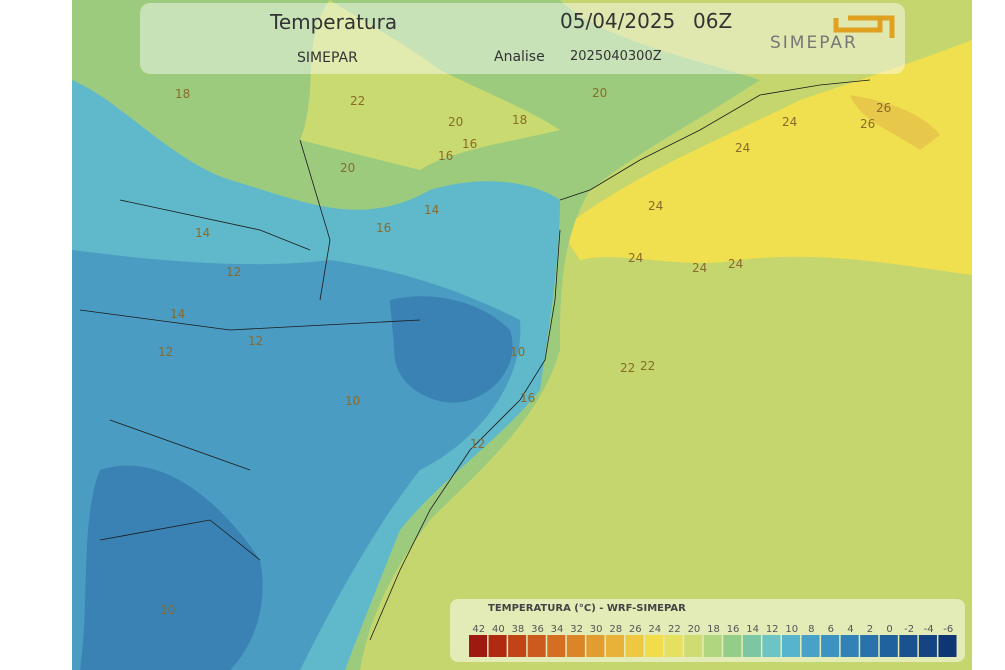 This screenshot has width=1005, height=670. What do you see at coordinates (617, 21) in the screenshot?
I see `date: 05/04/2025` at bounding box center [617, 21].